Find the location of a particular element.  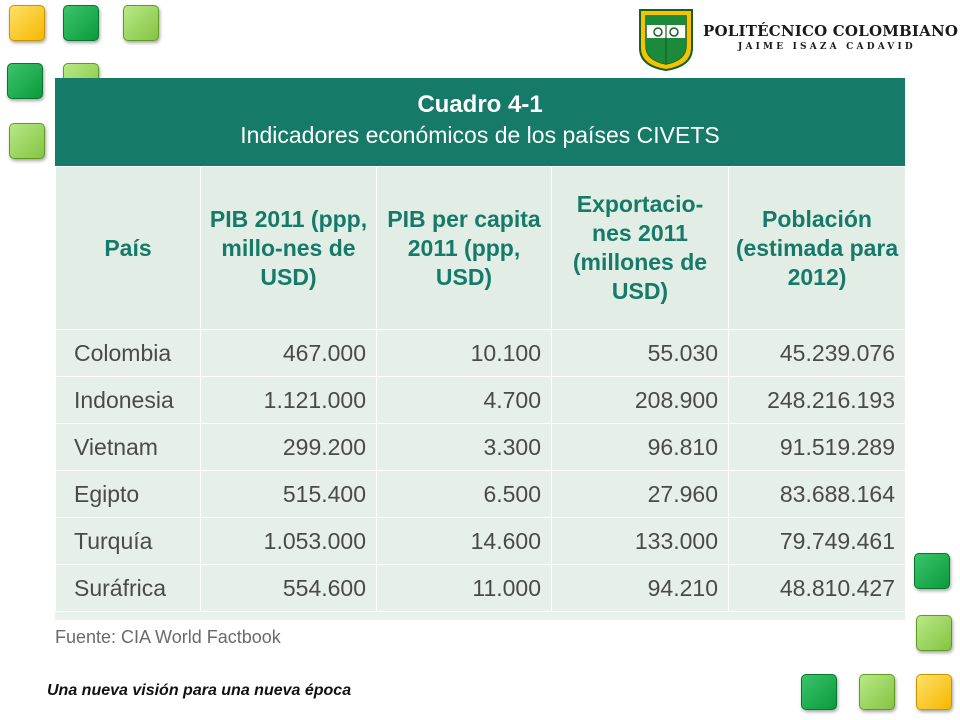

cell-exports: 94.210 is located at coordinates (640, 588).